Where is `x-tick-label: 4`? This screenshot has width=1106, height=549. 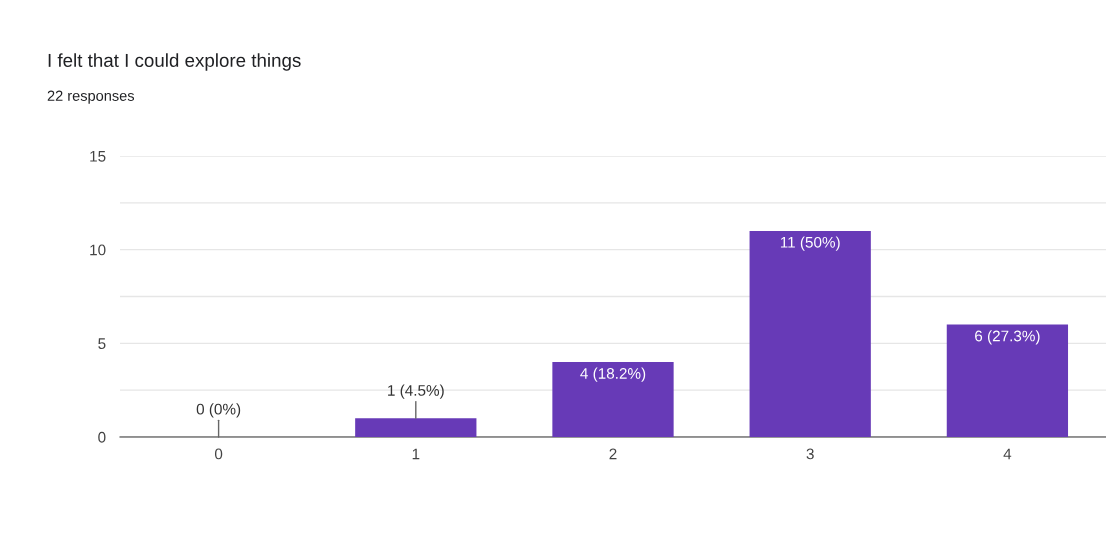 x-tick-label: 4 is located at coordinates (1007, 454).